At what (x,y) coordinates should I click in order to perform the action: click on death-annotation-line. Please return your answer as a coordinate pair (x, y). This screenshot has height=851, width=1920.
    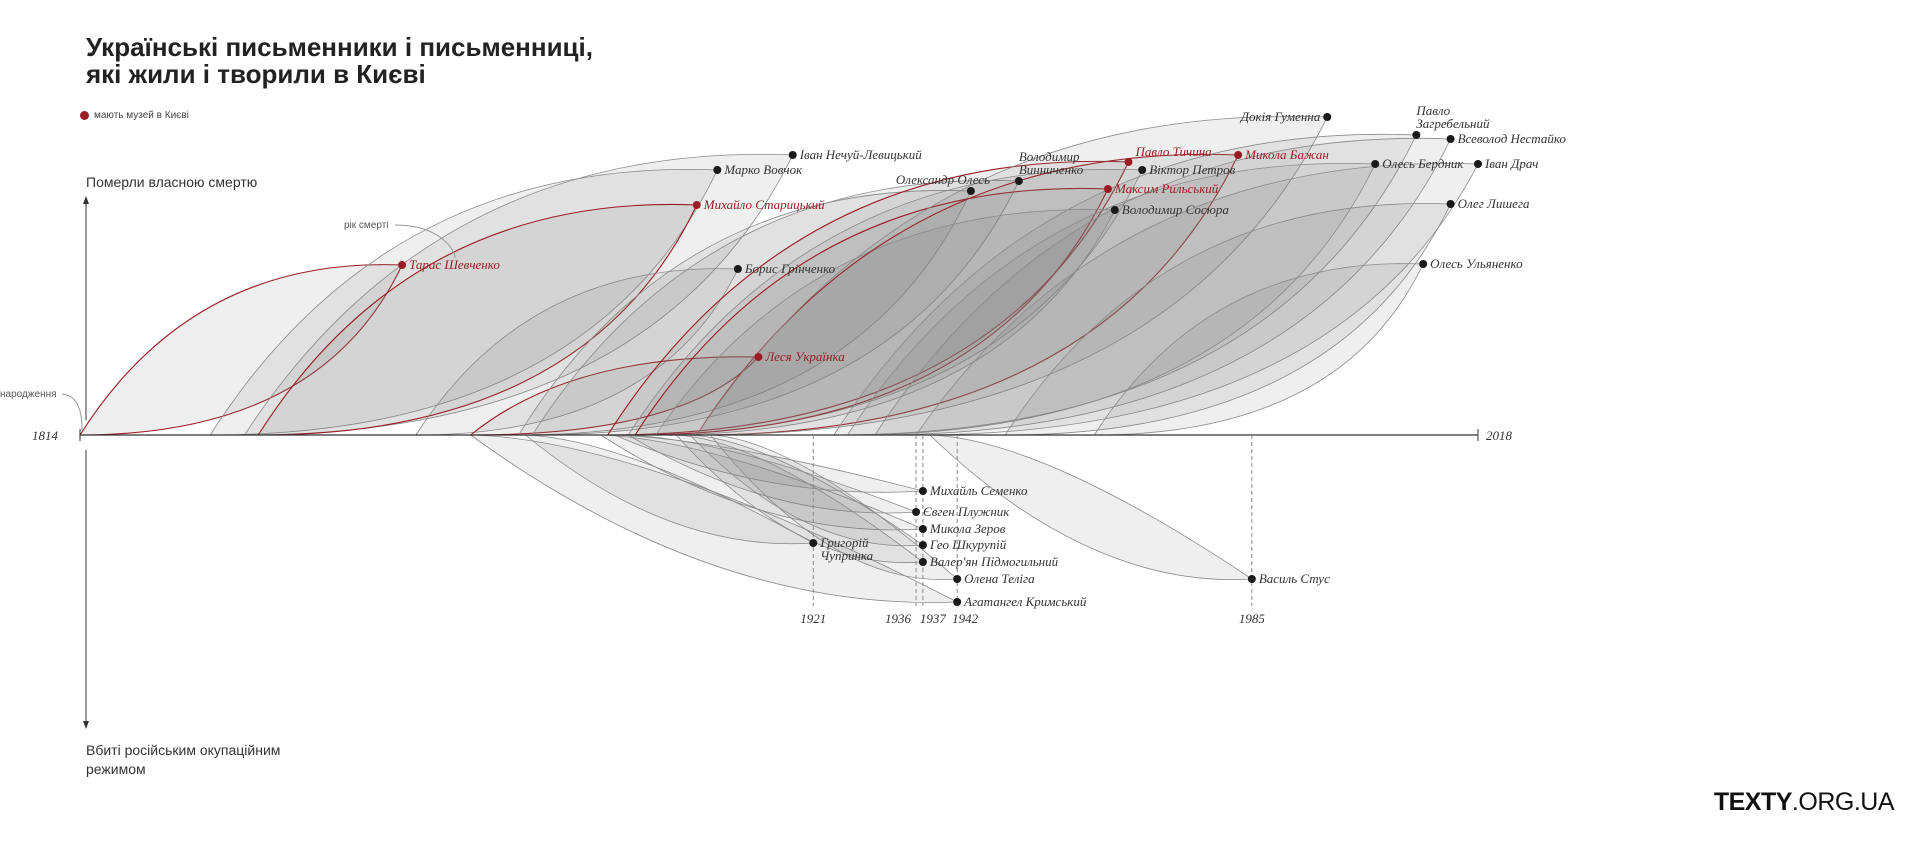
    Looking at the image, I should click on (425, 241).